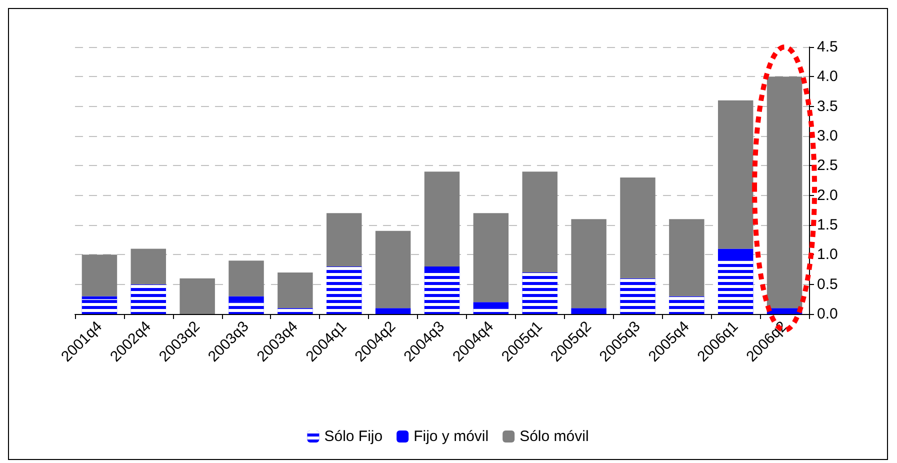  What do you see at coordinates (827, 106) in the screenshot?
I see `y-tick-label: 3.5` at bounding box center [827, 106].